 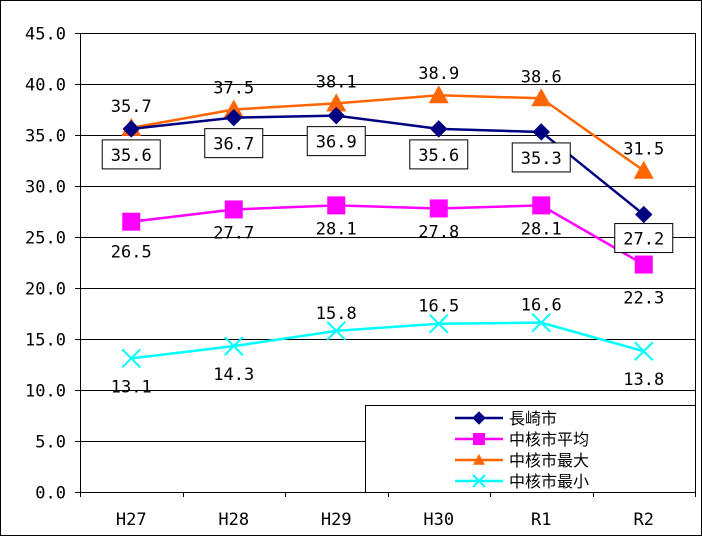 What do you see at coordinates (45, 341) in the screenshot?
I see `y-tick-label: 15.0` at bounding box center [45, 341].